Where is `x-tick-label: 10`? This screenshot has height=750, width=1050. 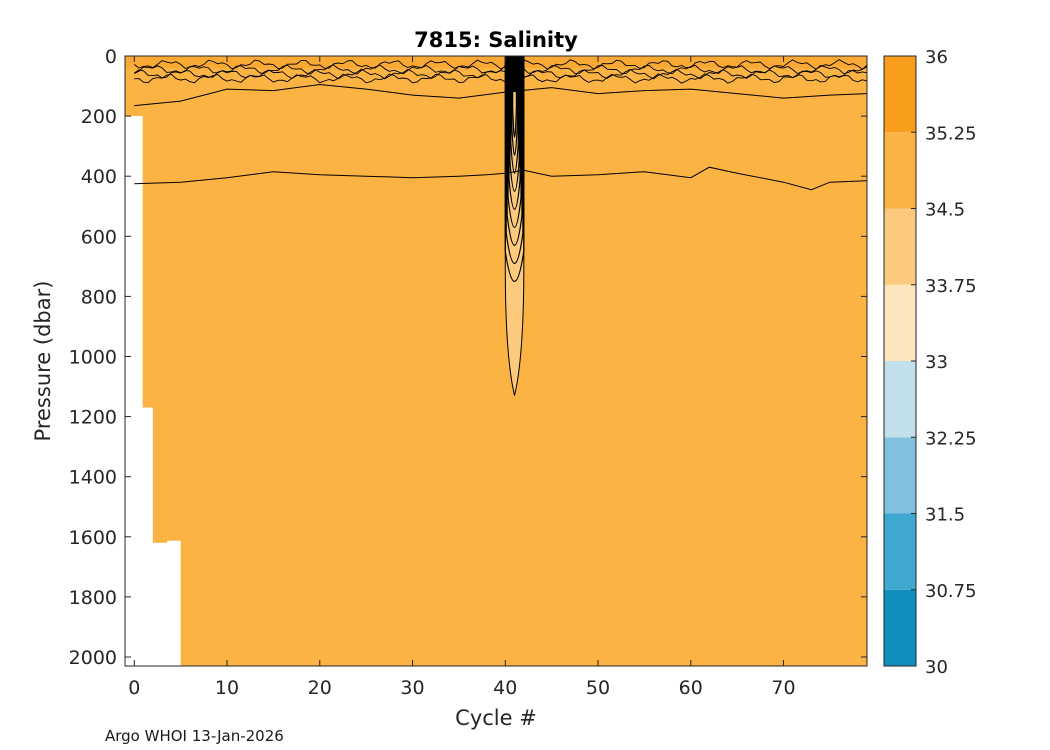 x-tick-label: 10 is located at coordinates (227, 688).